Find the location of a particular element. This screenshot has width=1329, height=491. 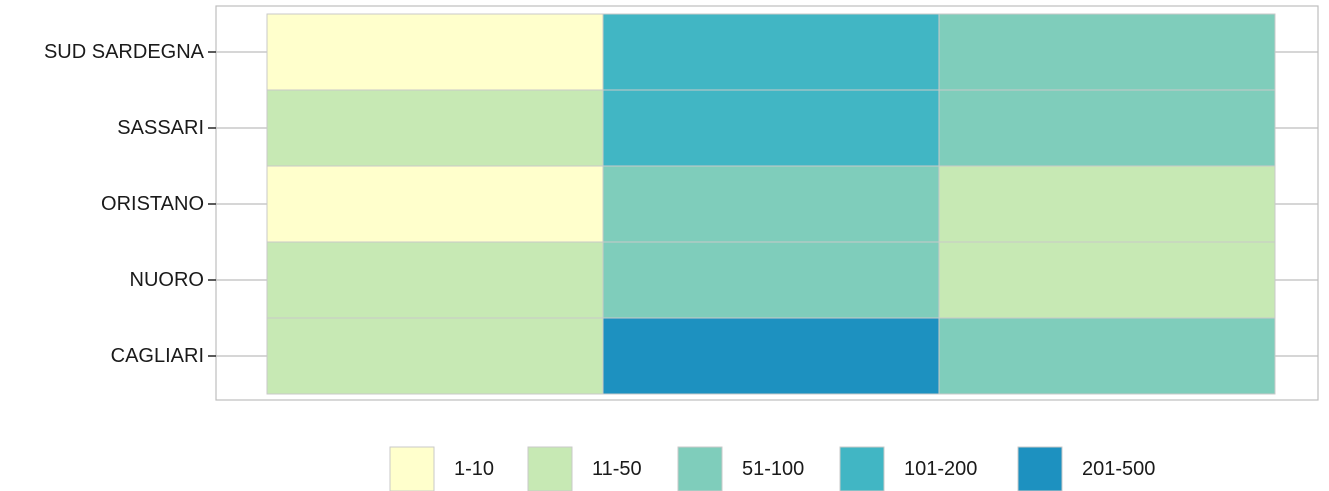

y-axis: SUD SARDEGNA SASSARI ORISTANO NUORO CAGLIARI is located at coordinates (130, 204).